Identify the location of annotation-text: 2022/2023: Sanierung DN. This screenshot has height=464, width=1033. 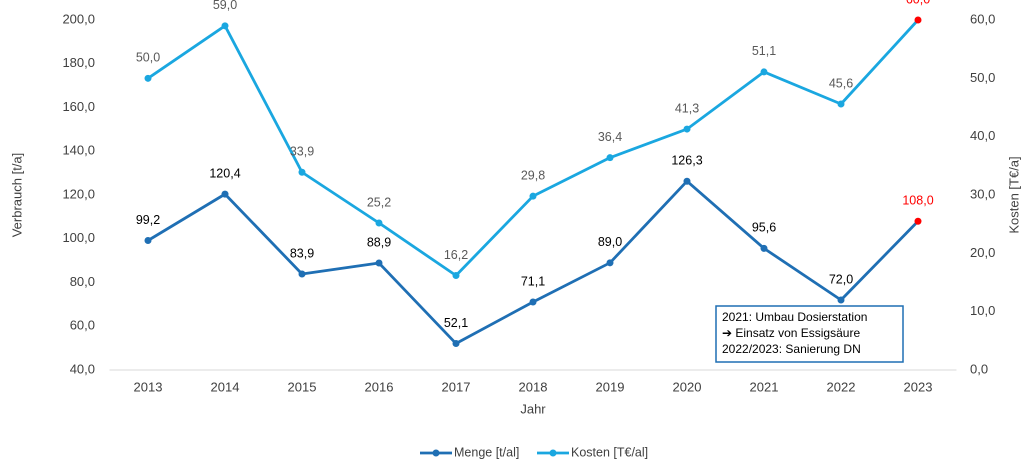
(791, 349).